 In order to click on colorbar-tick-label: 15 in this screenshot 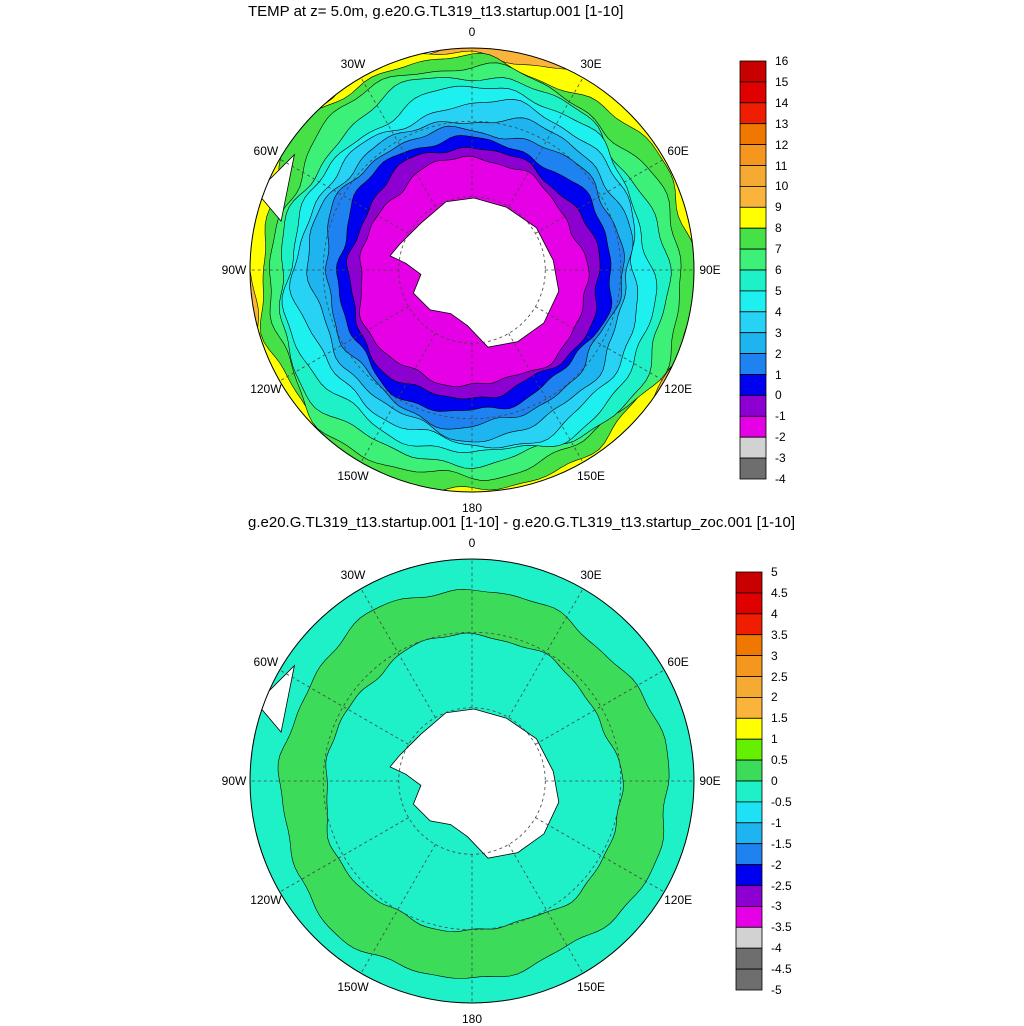, I will do `click(782, 81)`.